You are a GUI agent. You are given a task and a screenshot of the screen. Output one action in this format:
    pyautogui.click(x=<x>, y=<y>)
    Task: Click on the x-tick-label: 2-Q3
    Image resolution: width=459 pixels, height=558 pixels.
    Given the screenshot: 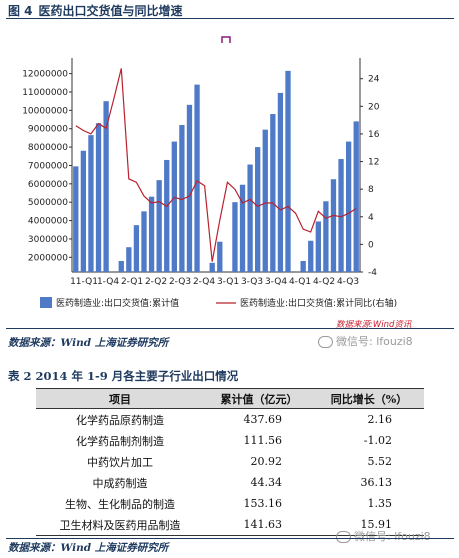 What is the action you would take?
    pyautogui.click(x=180, y=282)
    